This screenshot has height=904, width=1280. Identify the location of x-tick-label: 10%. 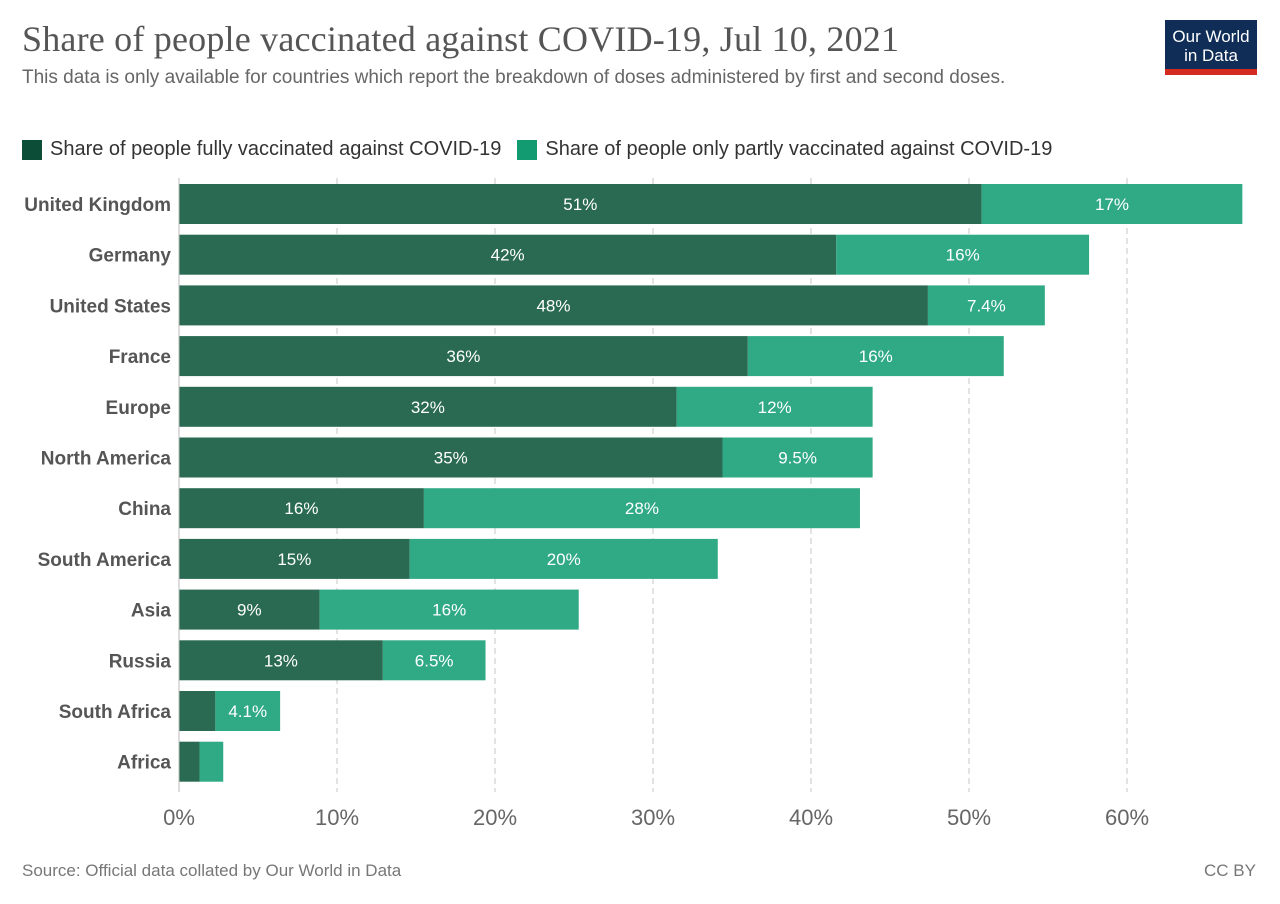
(337, 817).